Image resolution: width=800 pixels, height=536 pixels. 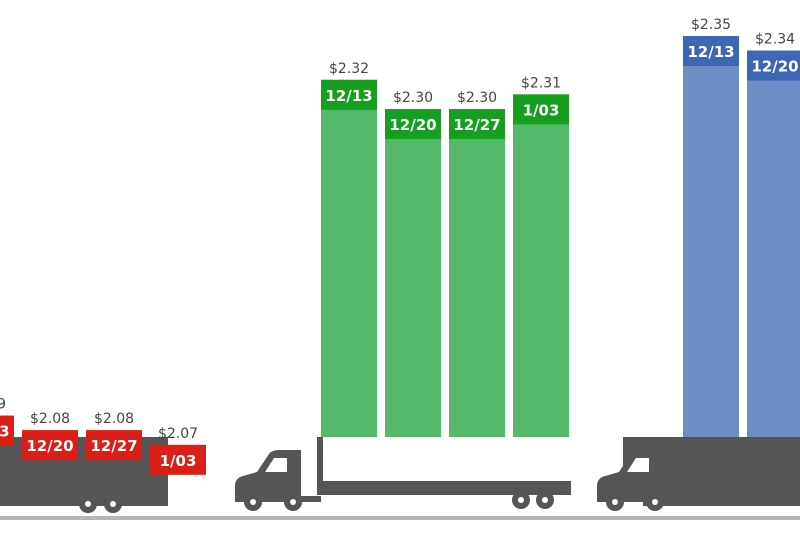 What do you see at coordinates (444, 488) in the screenshot?
I see `flatbed-deck` at bounding box center [444, 488].